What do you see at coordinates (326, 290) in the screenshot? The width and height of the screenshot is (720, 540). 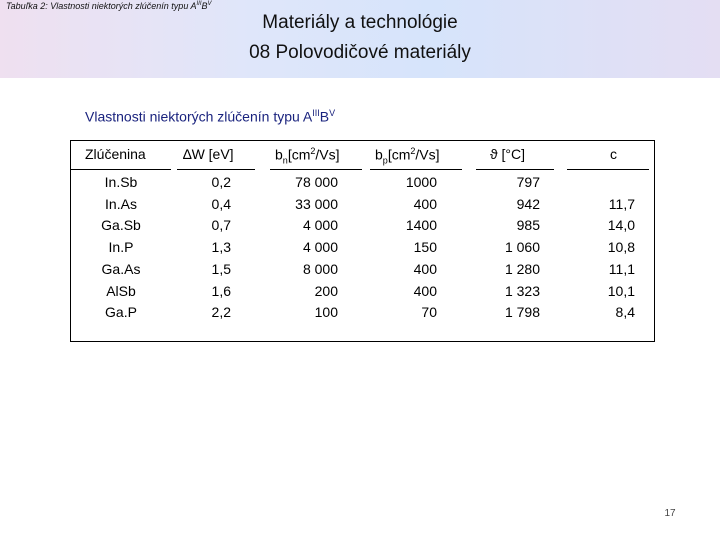 I see `table-cell-bn: 200` at bounding box center [326, 290].